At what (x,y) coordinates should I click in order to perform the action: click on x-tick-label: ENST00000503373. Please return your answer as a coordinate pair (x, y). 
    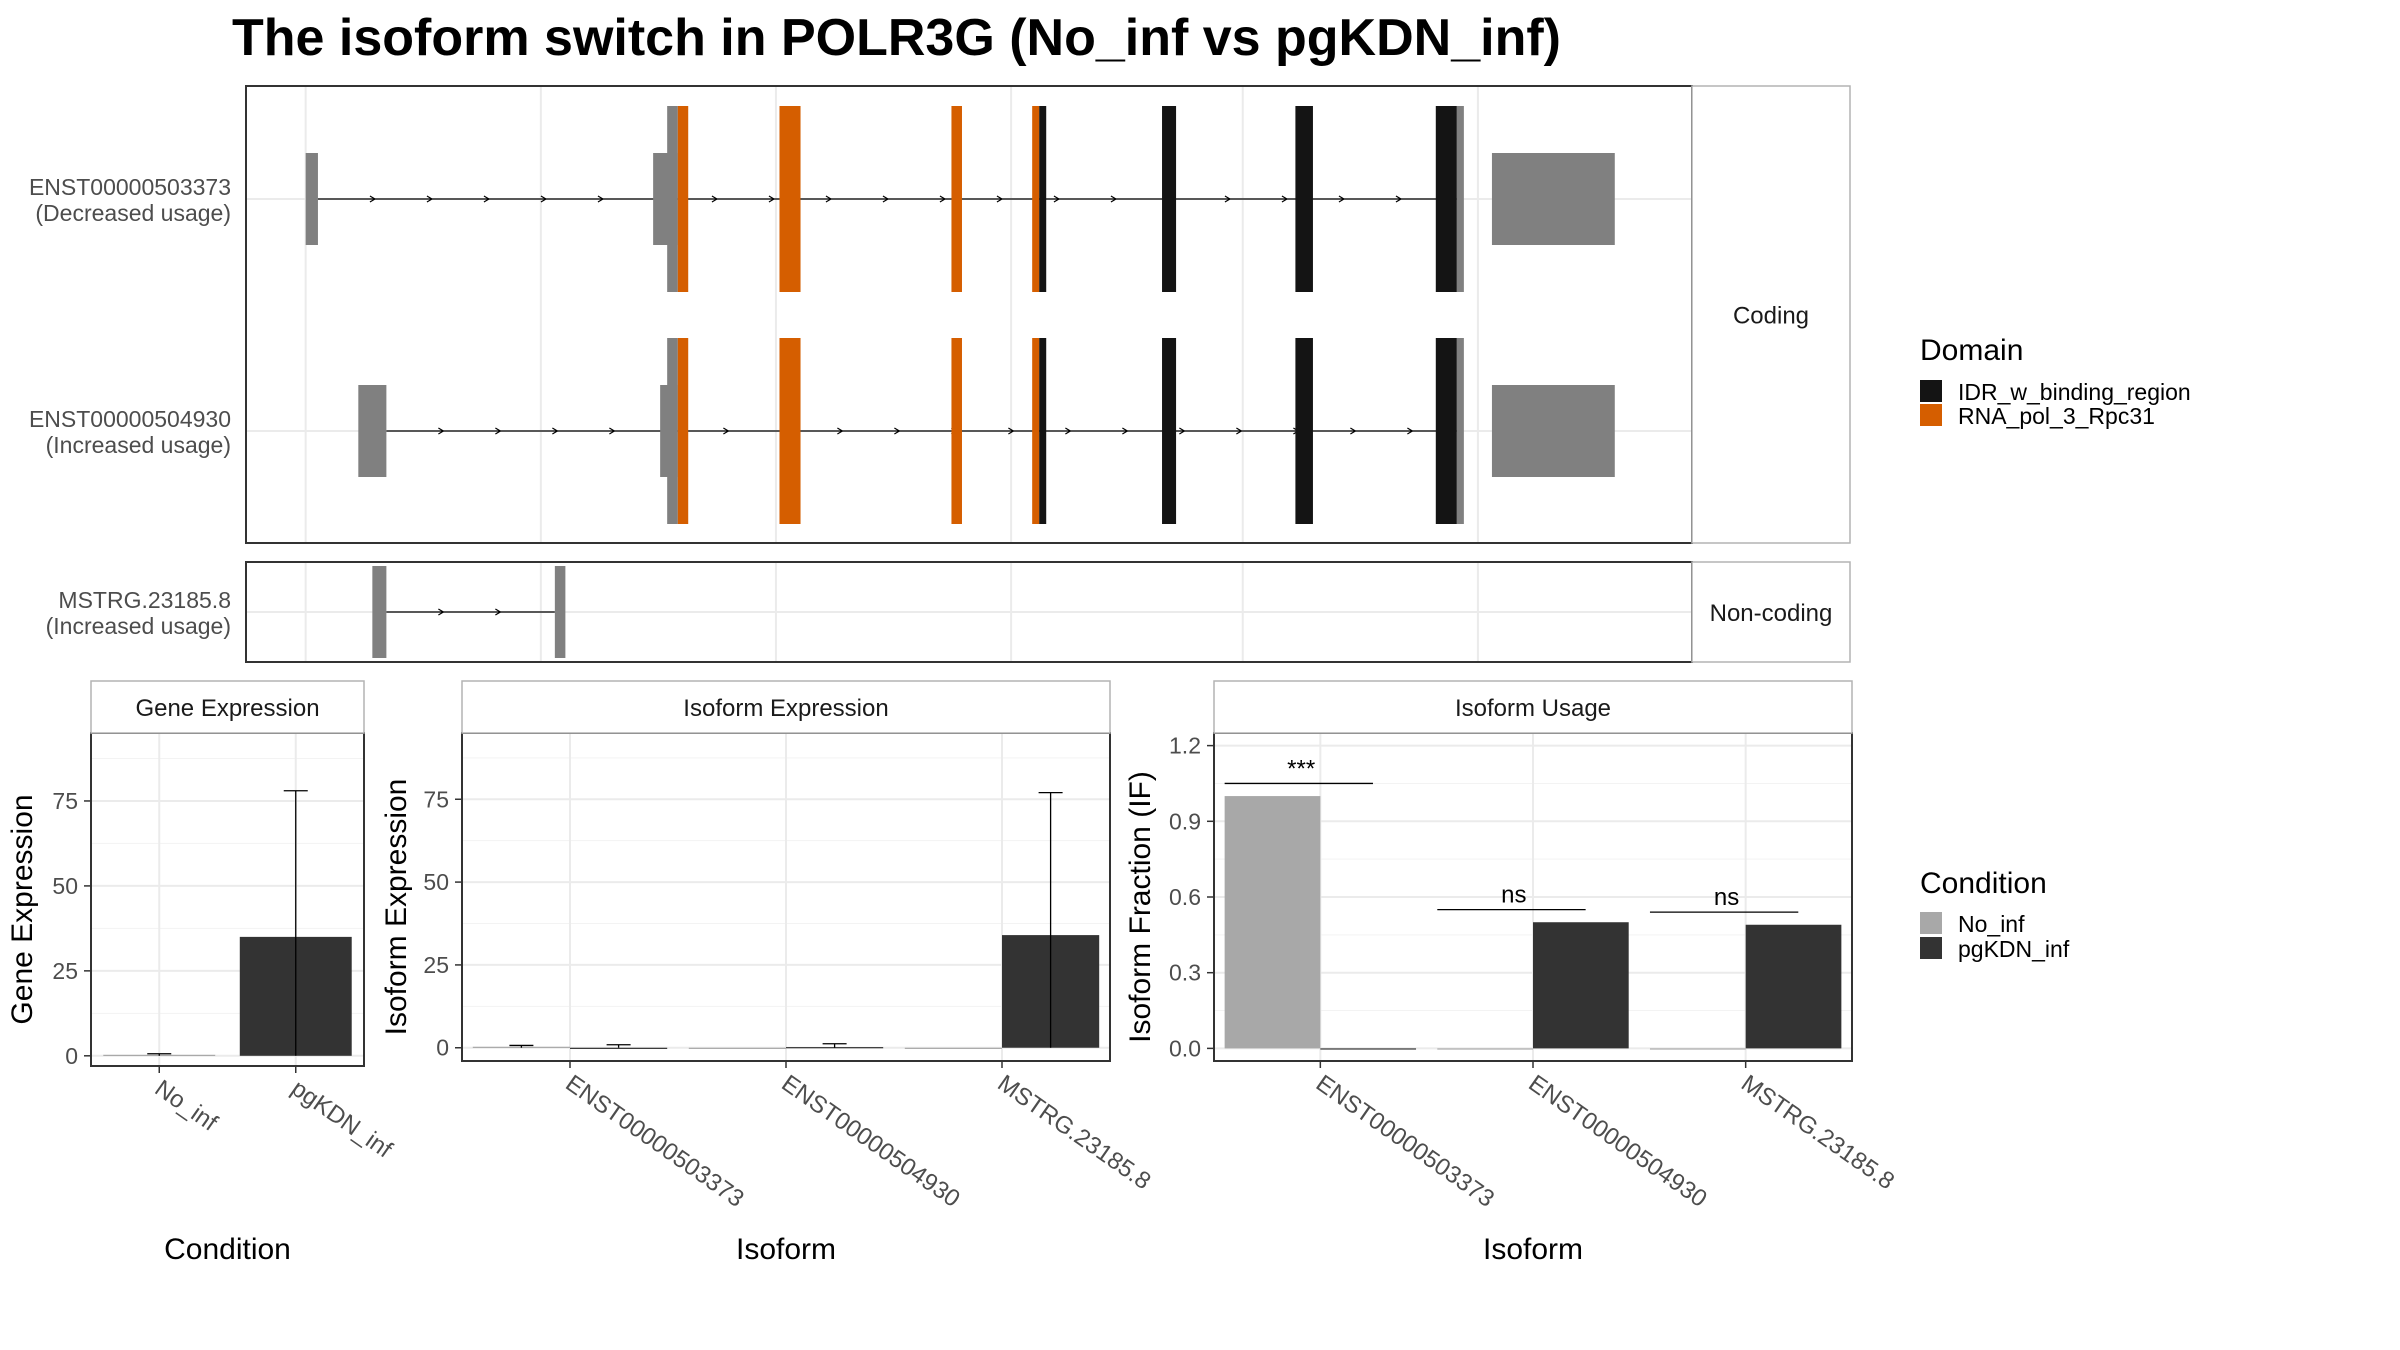
    Looking at the image, I should click on (1405, 1141).